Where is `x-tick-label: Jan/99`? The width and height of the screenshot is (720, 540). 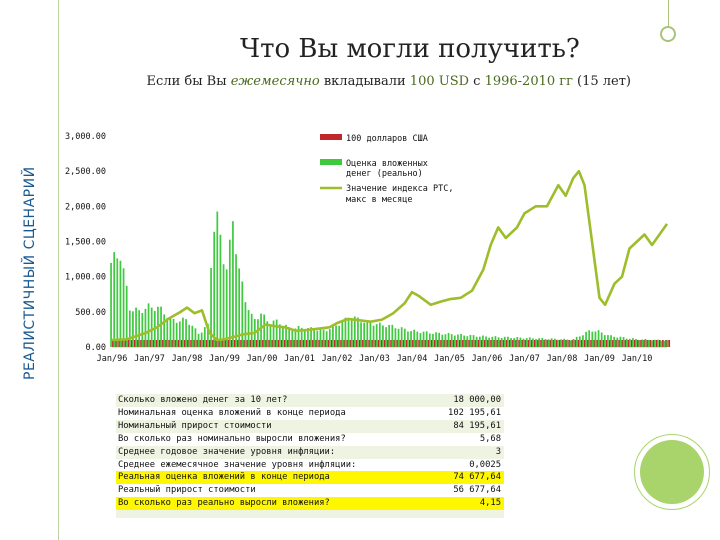
x-tick-label: Jan/99 is located at coordinates (224, 359).